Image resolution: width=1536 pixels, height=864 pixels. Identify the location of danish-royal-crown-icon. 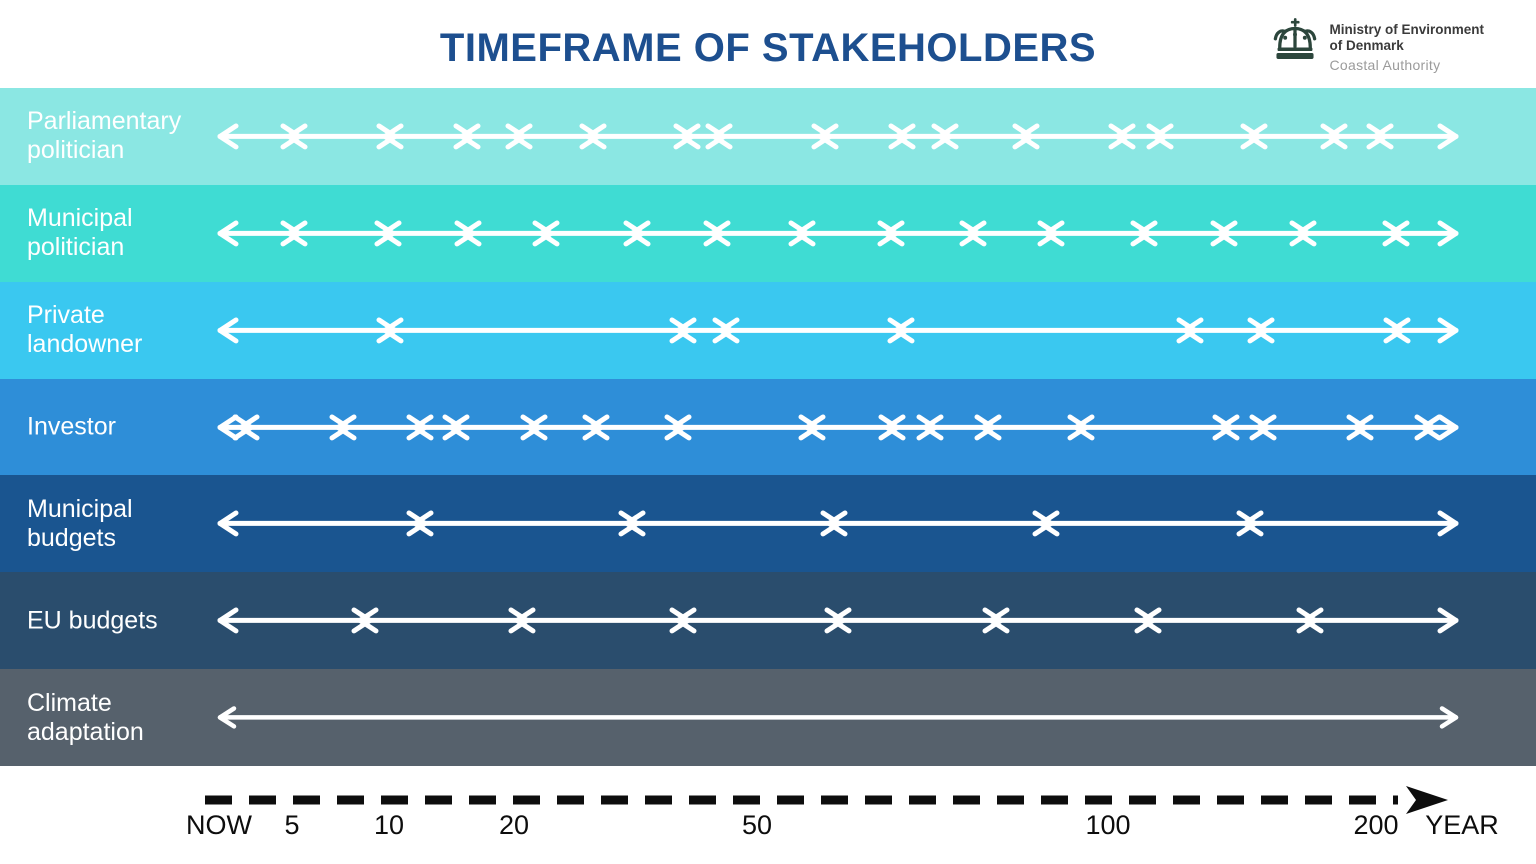
(1295, 38).